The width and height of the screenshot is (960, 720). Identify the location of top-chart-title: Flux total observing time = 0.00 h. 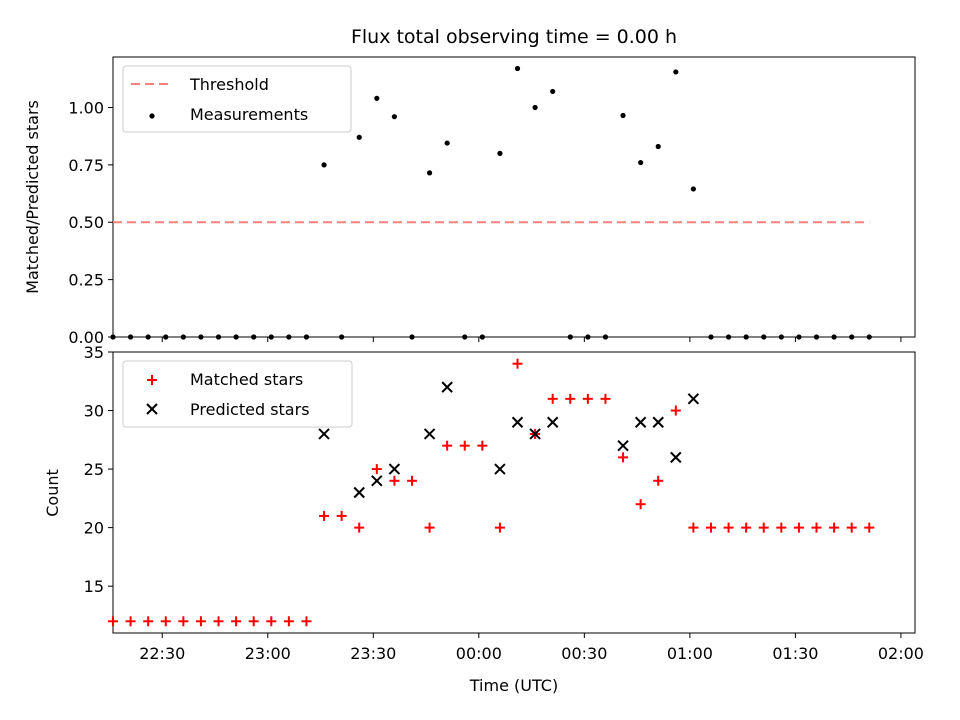
(514, 37).